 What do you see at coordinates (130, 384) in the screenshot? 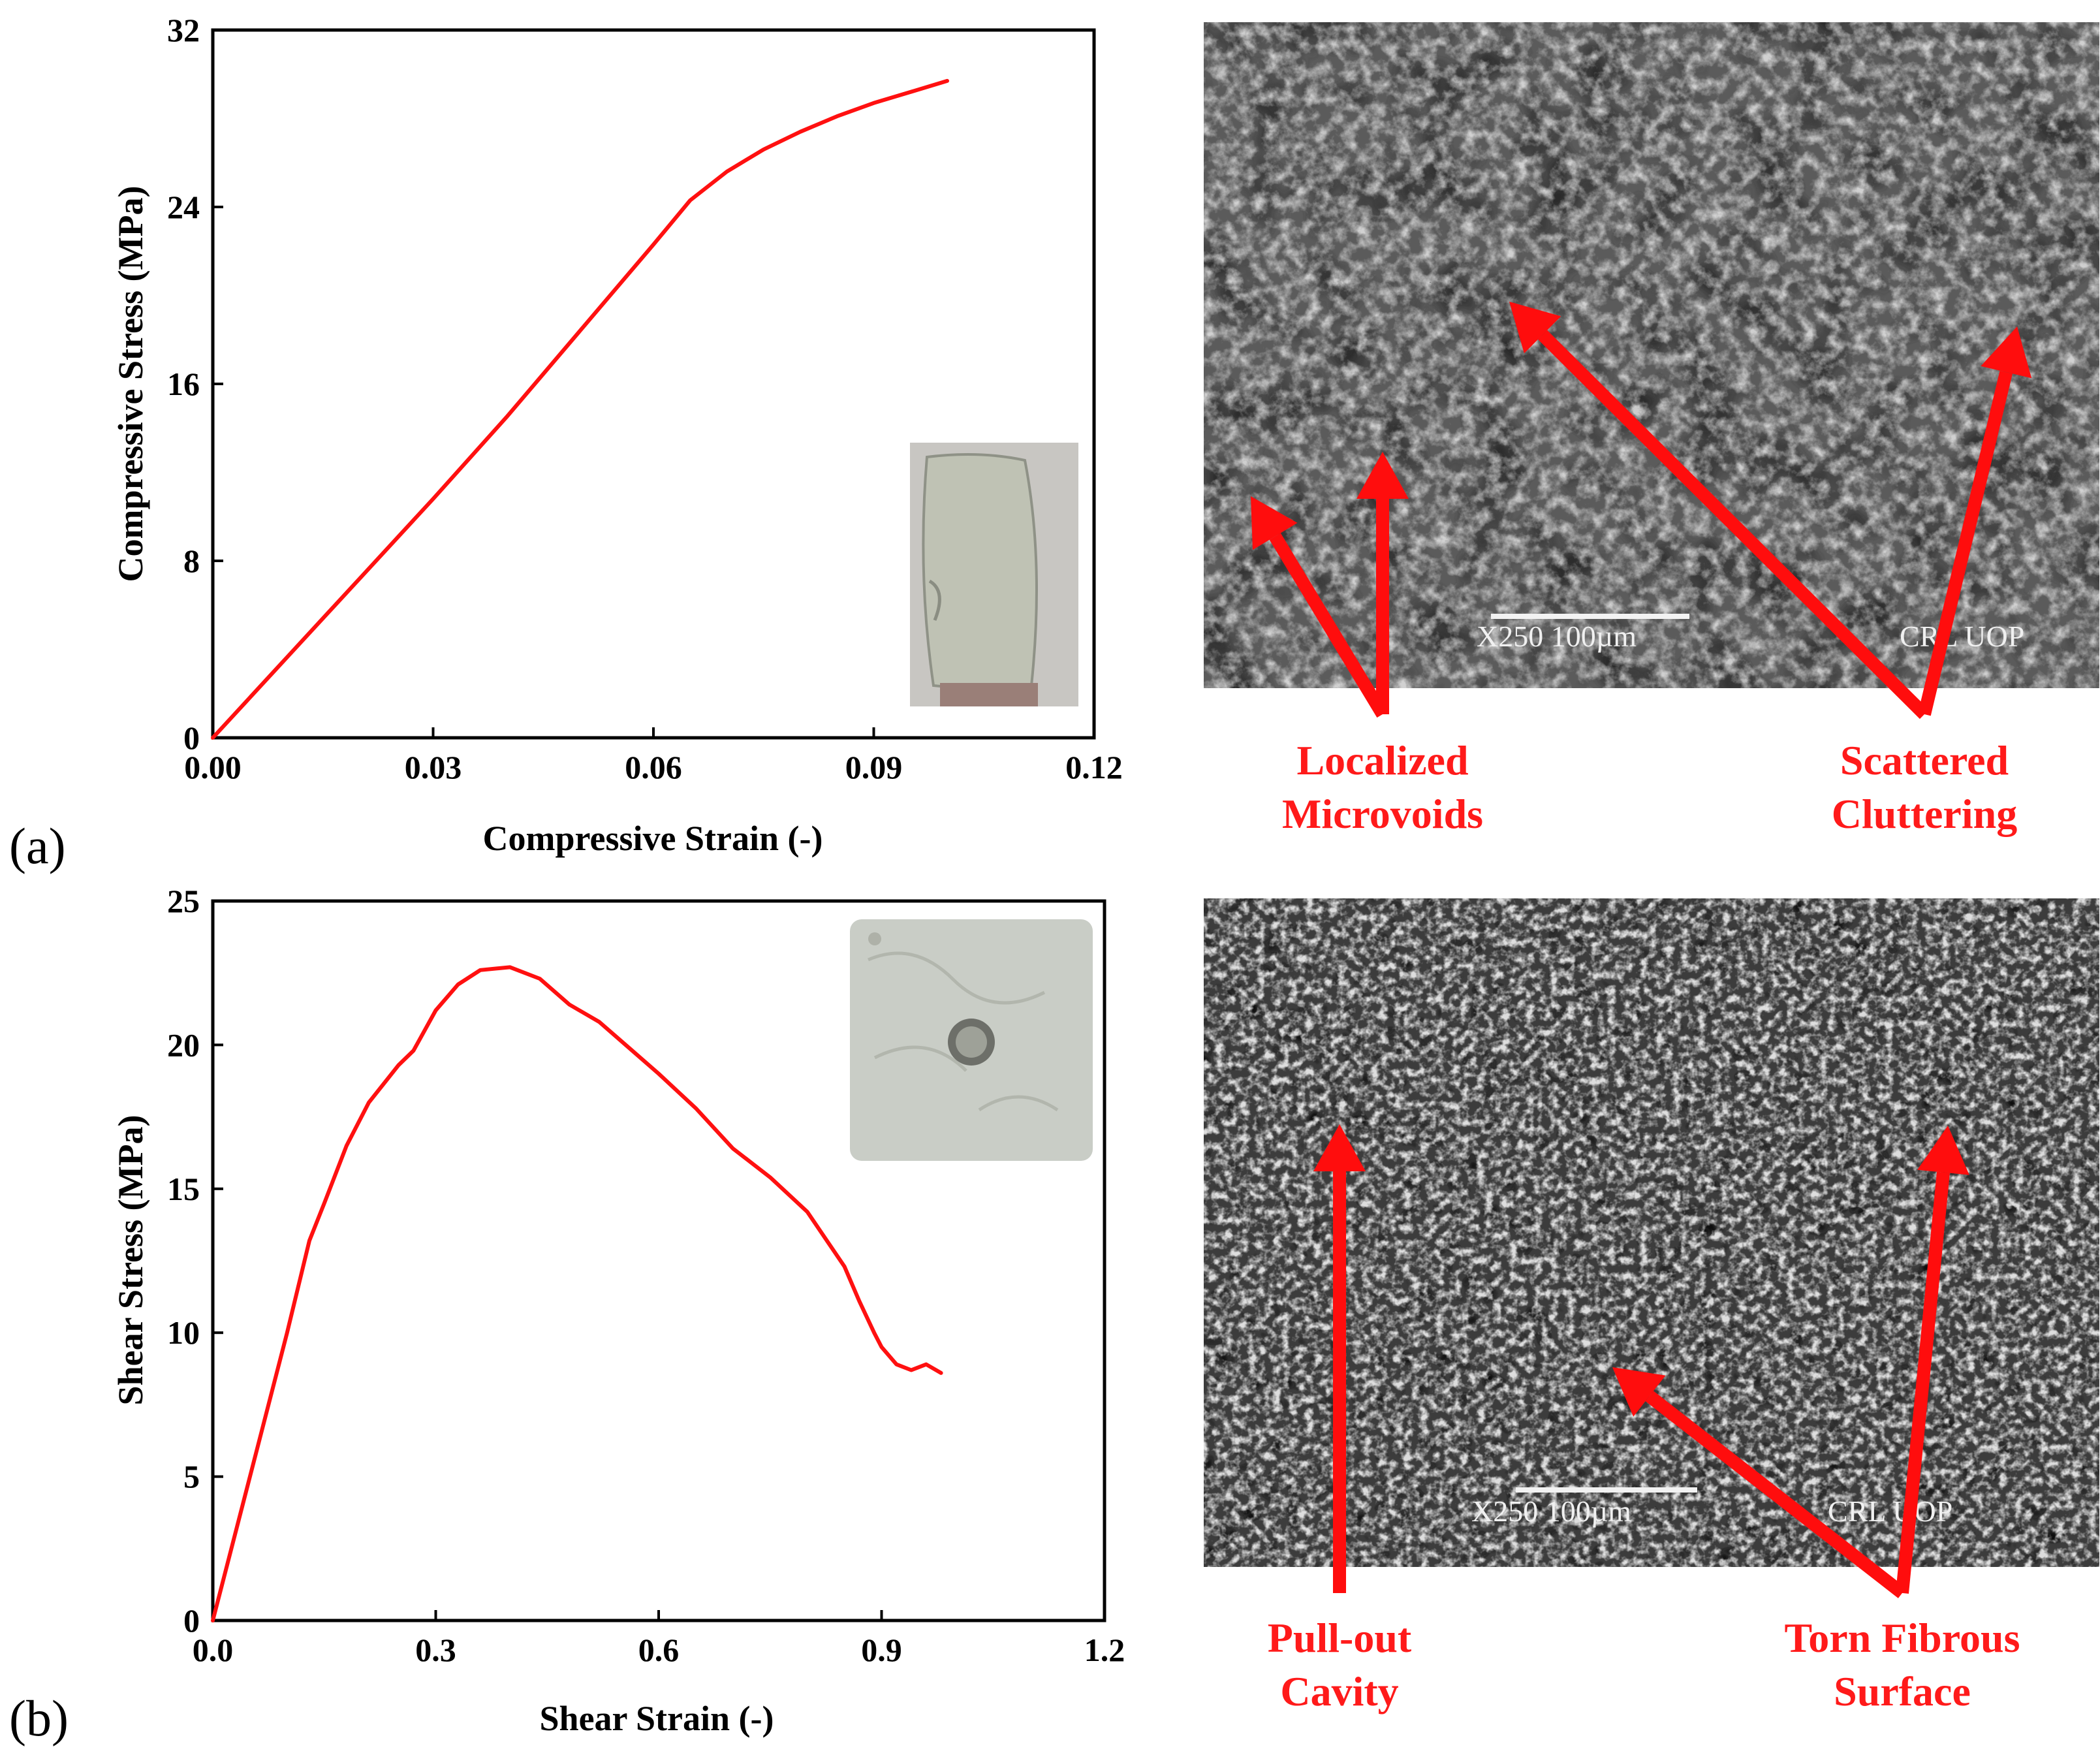
I see `chart-a-ylabel: Compressive Stress (MPa)` at bounding box center [130, 384].